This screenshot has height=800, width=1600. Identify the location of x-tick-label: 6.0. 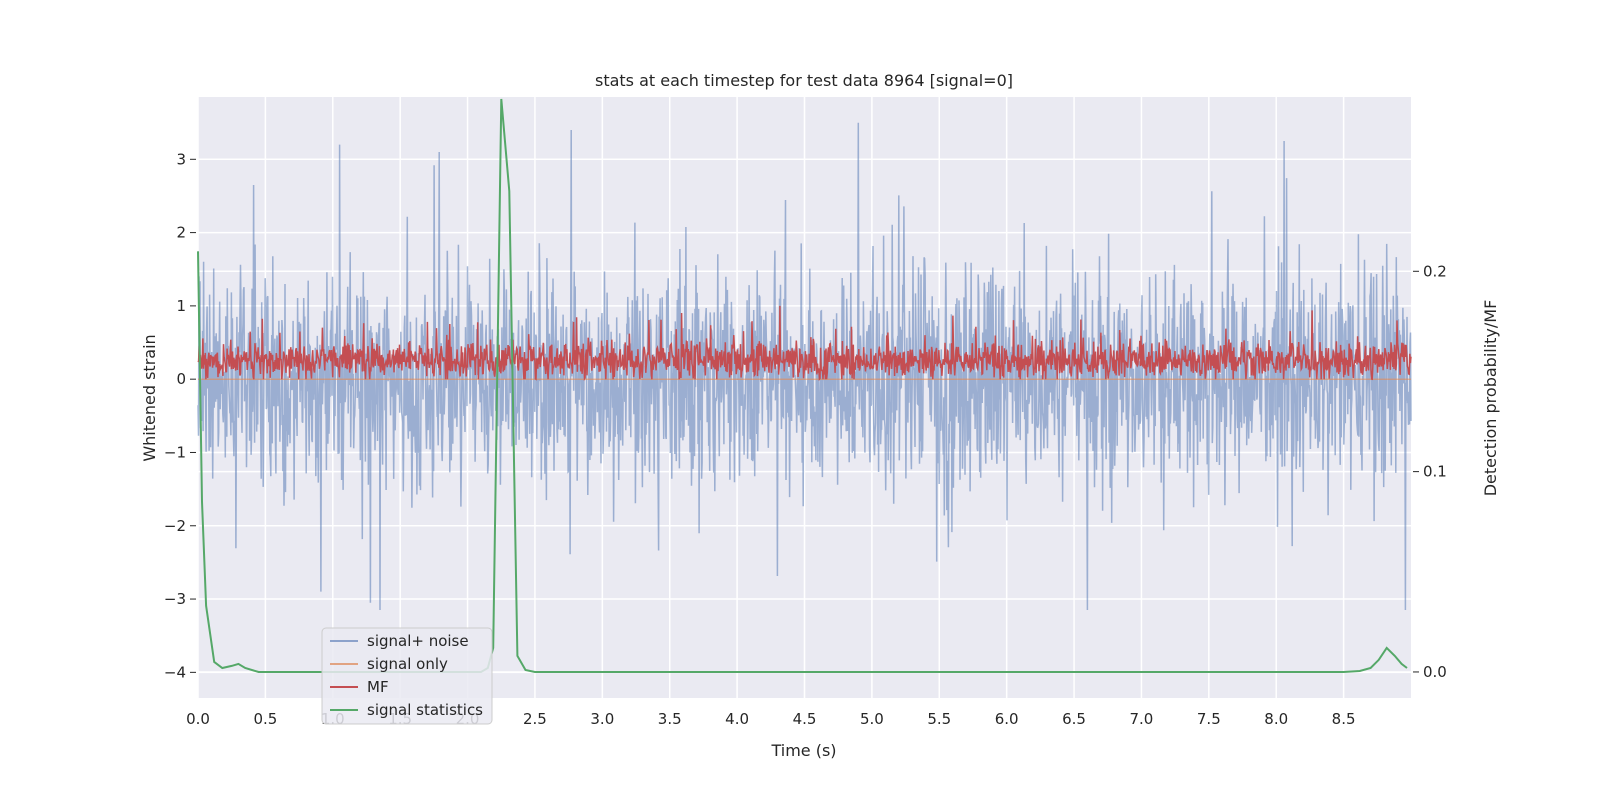
(1007, 719).